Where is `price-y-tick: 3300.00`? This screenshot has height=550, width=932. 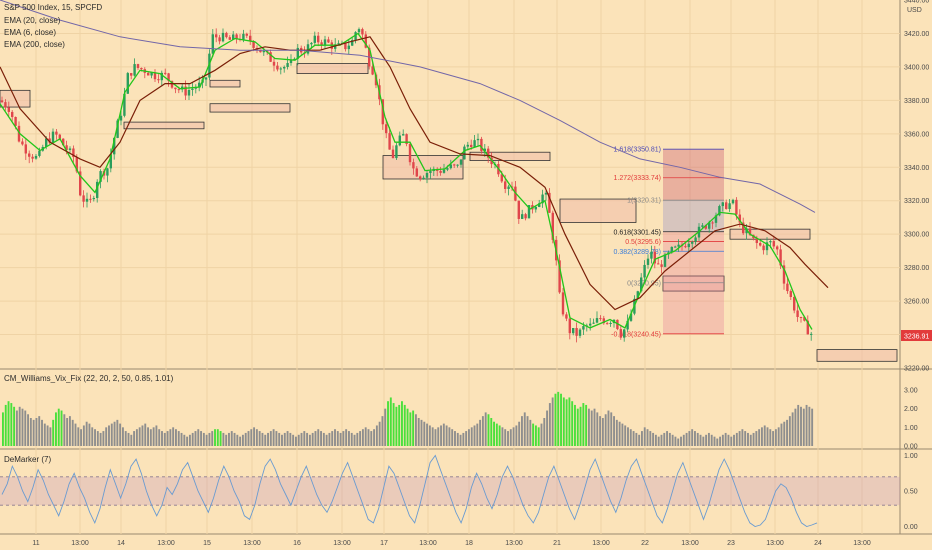
price-y-tick: 3300.00 is located at coordinates (916, 235).